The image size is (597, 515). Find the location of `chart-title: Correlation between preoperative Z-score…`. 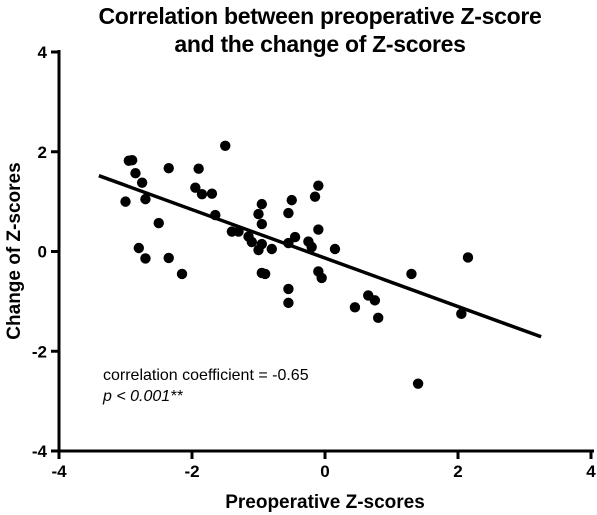

chart-title: Correlation between preoperative Z-score… is located at coordinates (318, 30).